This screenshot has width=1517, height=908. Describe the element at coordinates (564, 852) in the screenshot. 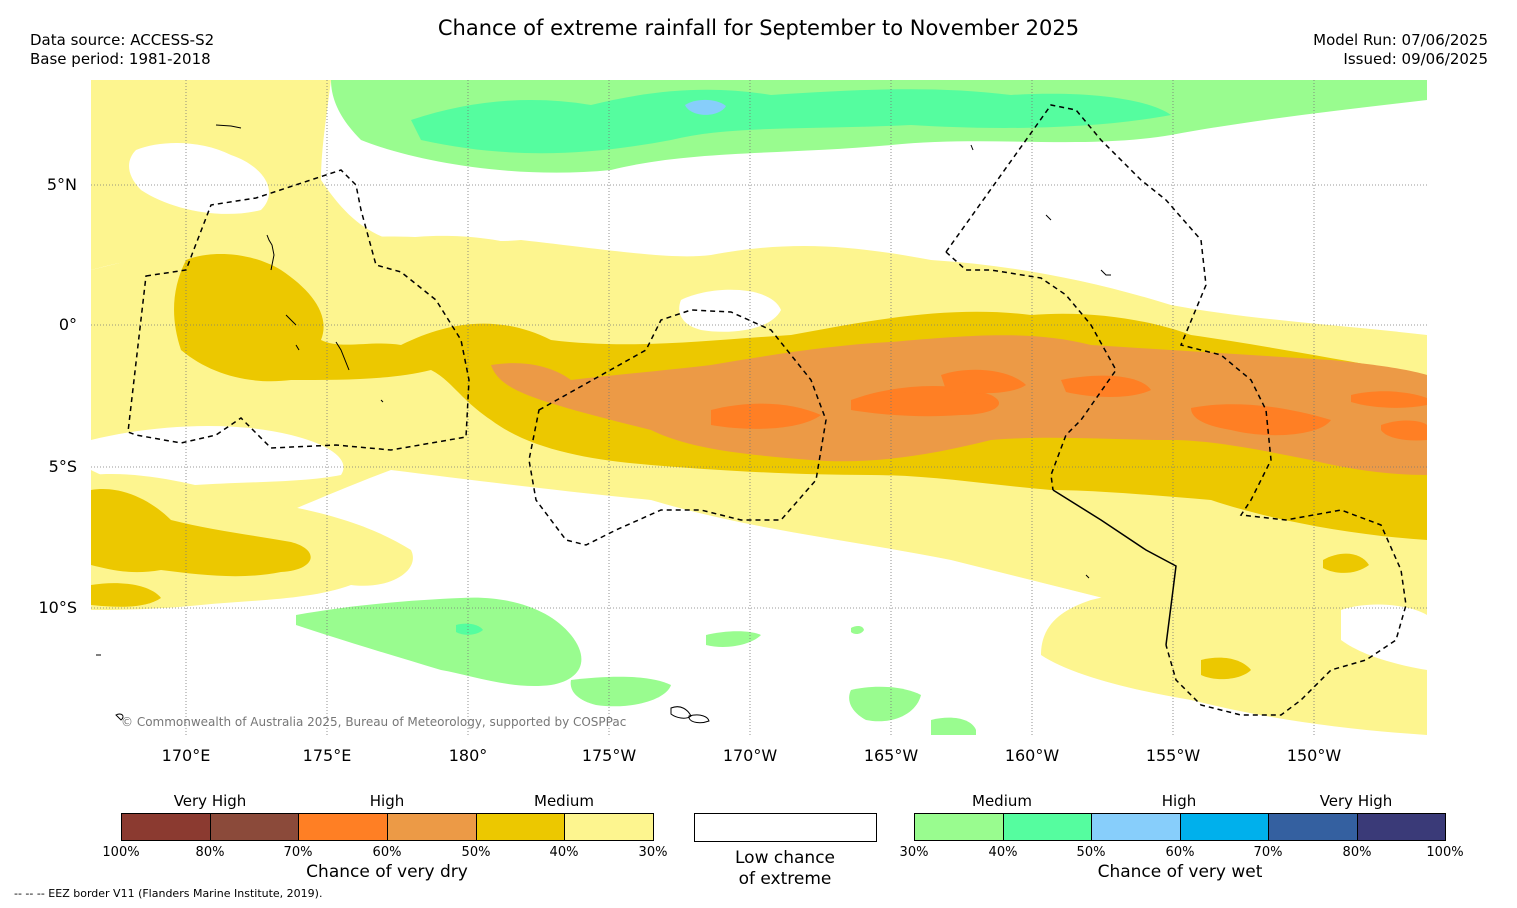

I see `dry-pct-40: 40%` at that location.